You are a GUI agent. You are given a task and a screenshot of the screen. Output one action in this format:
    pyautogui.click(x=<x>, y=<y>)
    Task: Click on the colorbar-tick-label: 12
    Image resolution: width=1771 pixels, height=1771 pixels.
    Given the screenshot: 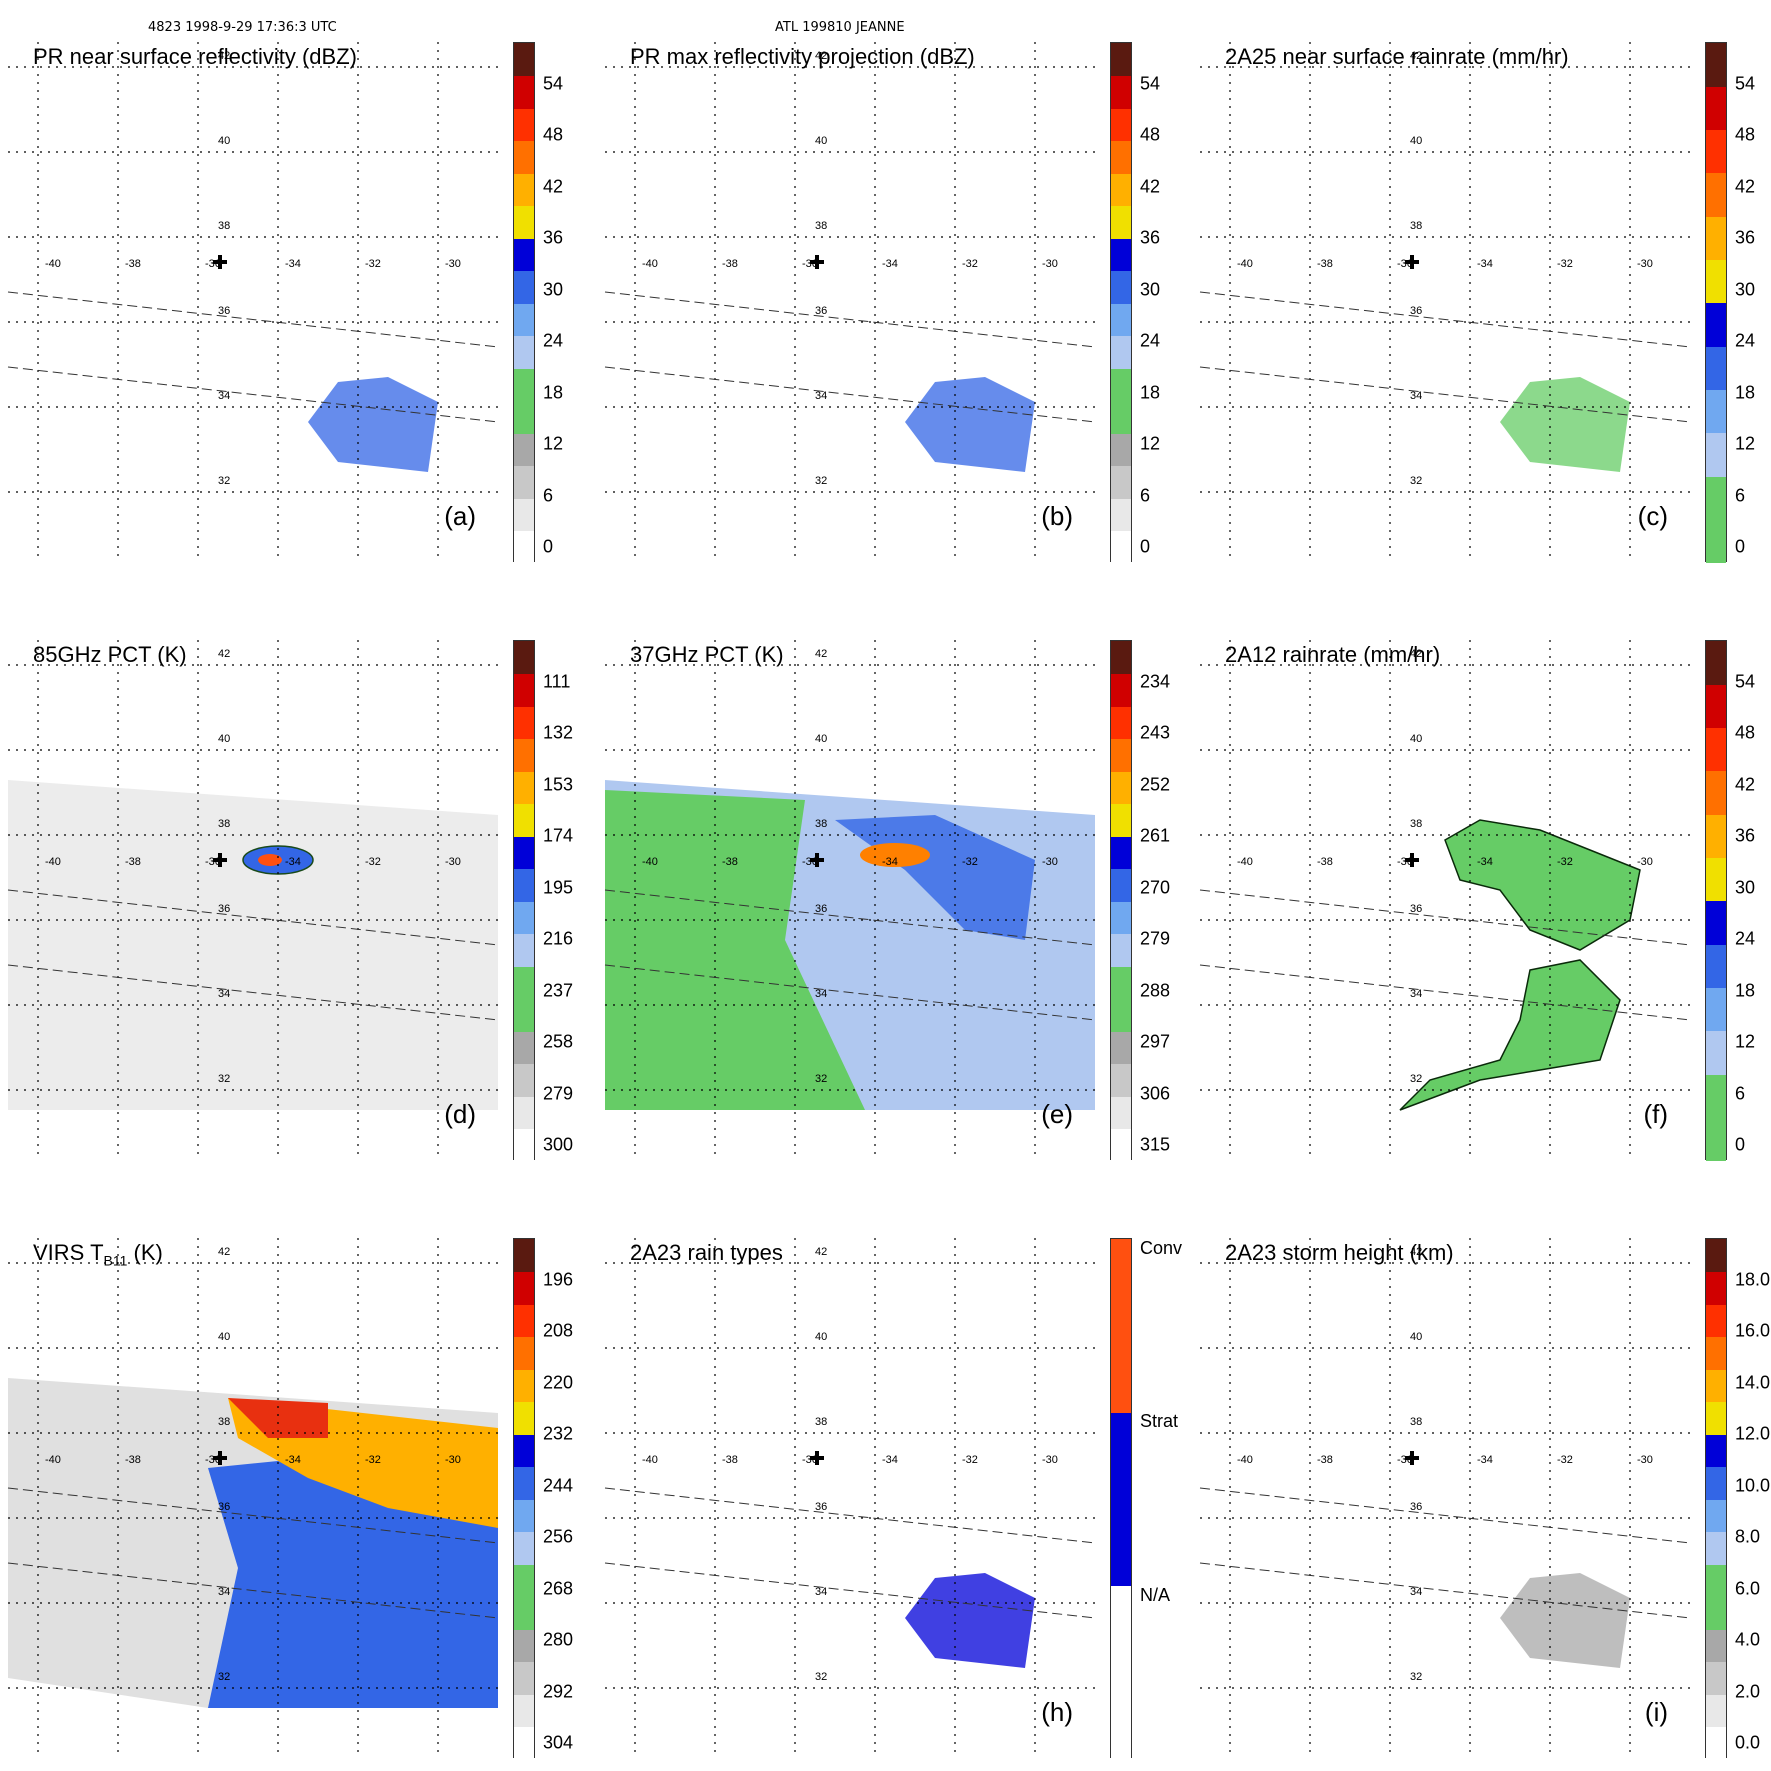 What is the action you would take?
    pyautogui.click(x=1745, y=443)
    